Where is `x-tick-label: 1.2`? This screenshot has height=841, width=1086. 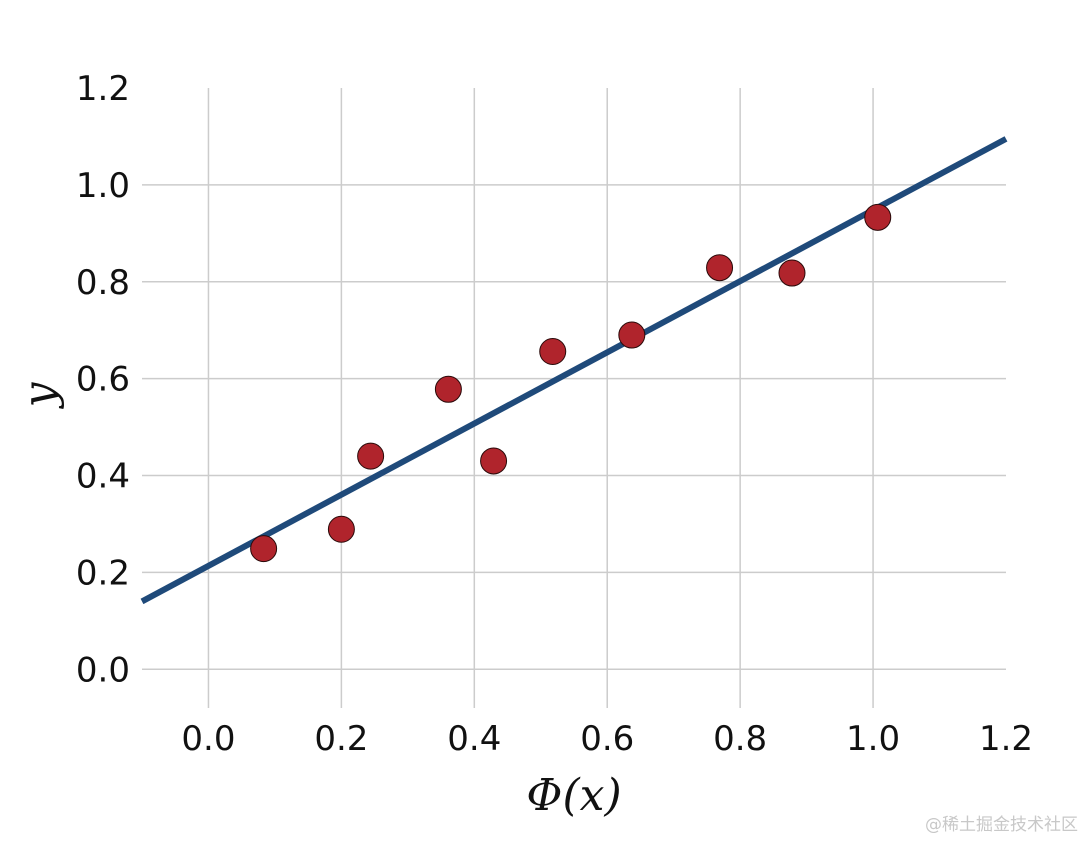
x-tick-label: 1.2 is located at coordinates (1006, 739).